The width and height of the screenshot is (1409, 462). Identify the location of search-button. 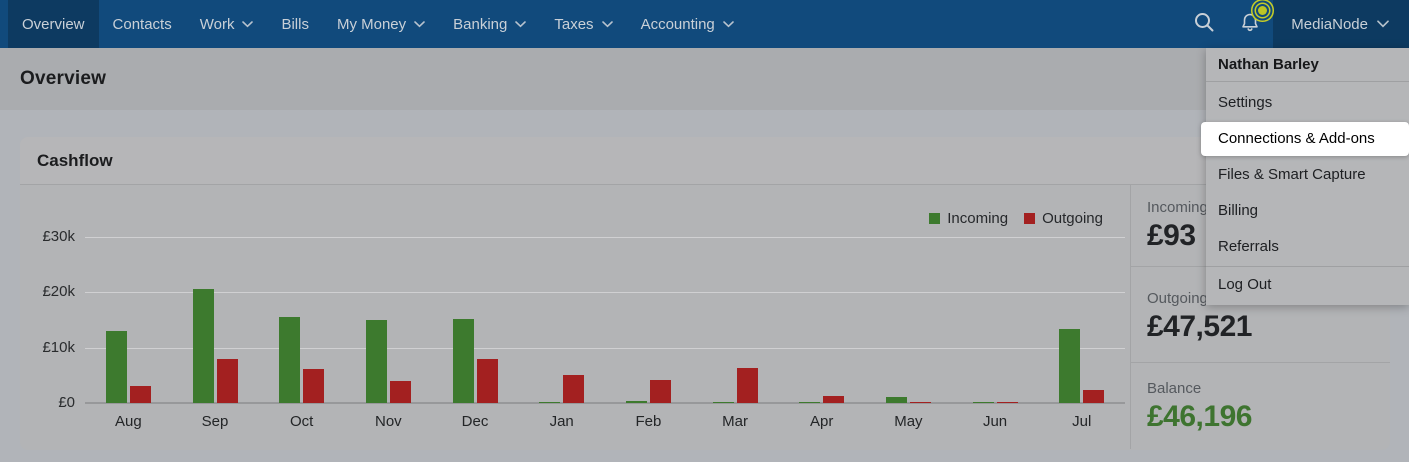
(1204, 24).